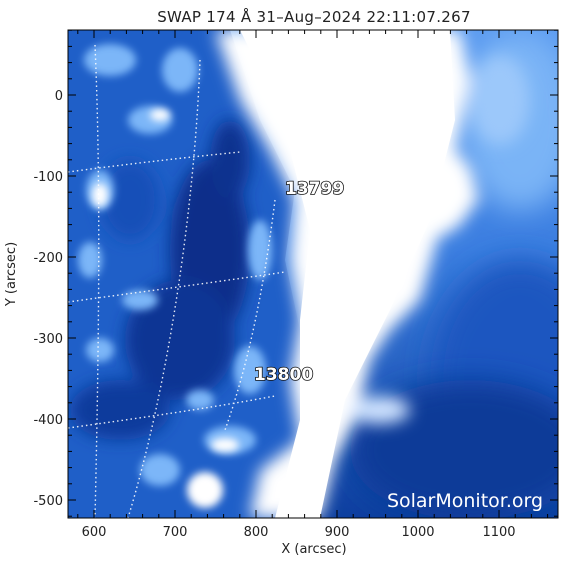 This screenshot has height=564, width=564. I want to click on y-tick-label: -400, so click(48, 420).